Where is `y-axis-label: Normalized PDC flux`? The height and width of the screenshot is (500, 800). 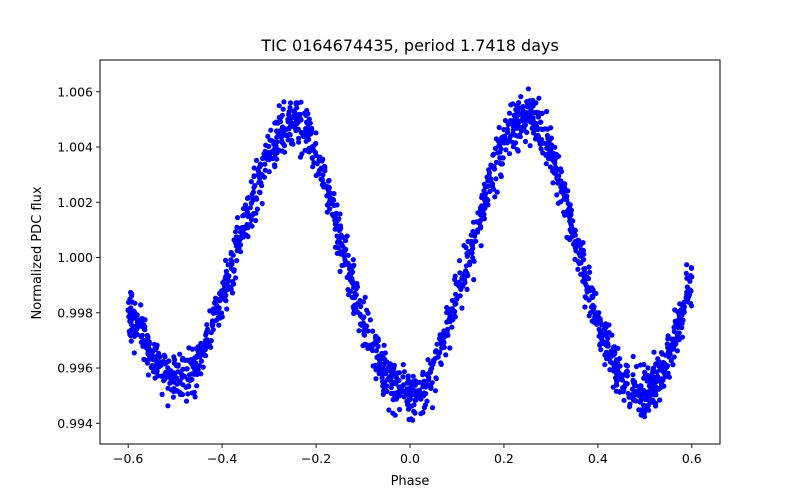 y-axis-label: Normalized PDC flux is located at coordinates (37, 252).